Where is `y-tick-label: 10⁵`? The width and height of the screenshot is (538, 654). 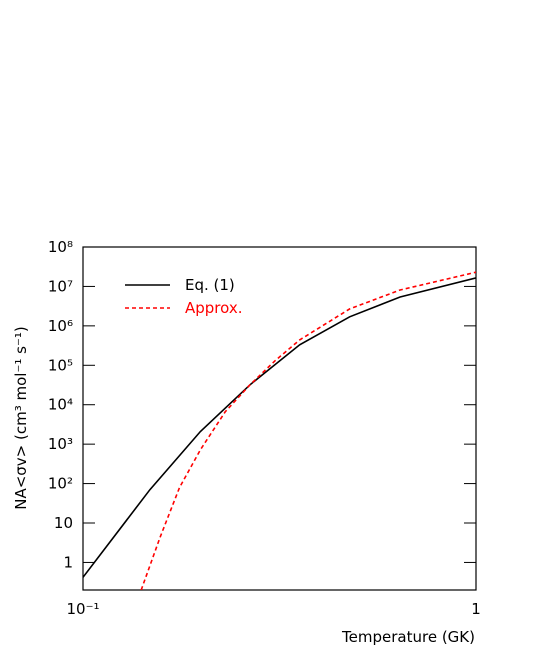
y-tick-label: 10⁵ is located at coordinates (60, 365).